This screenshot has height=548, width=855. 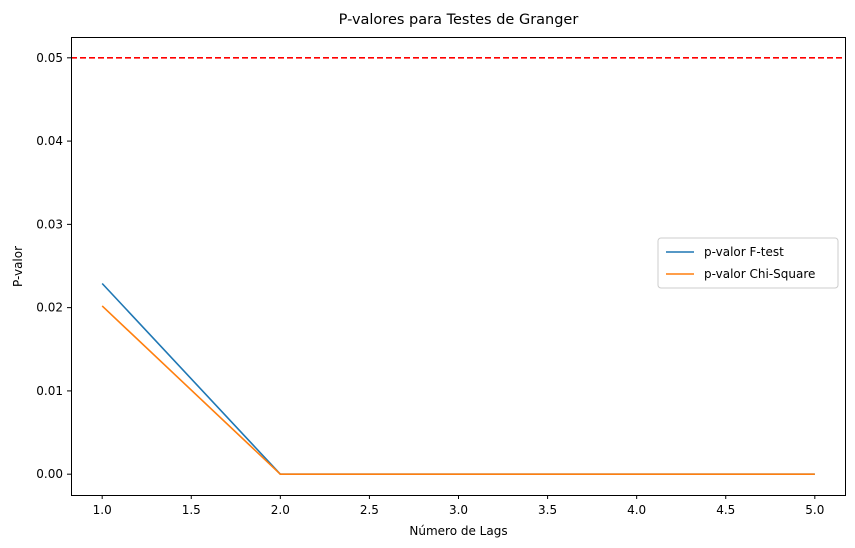 I want to click on x-tick-label: 2.0, so click(x=280, y=510).